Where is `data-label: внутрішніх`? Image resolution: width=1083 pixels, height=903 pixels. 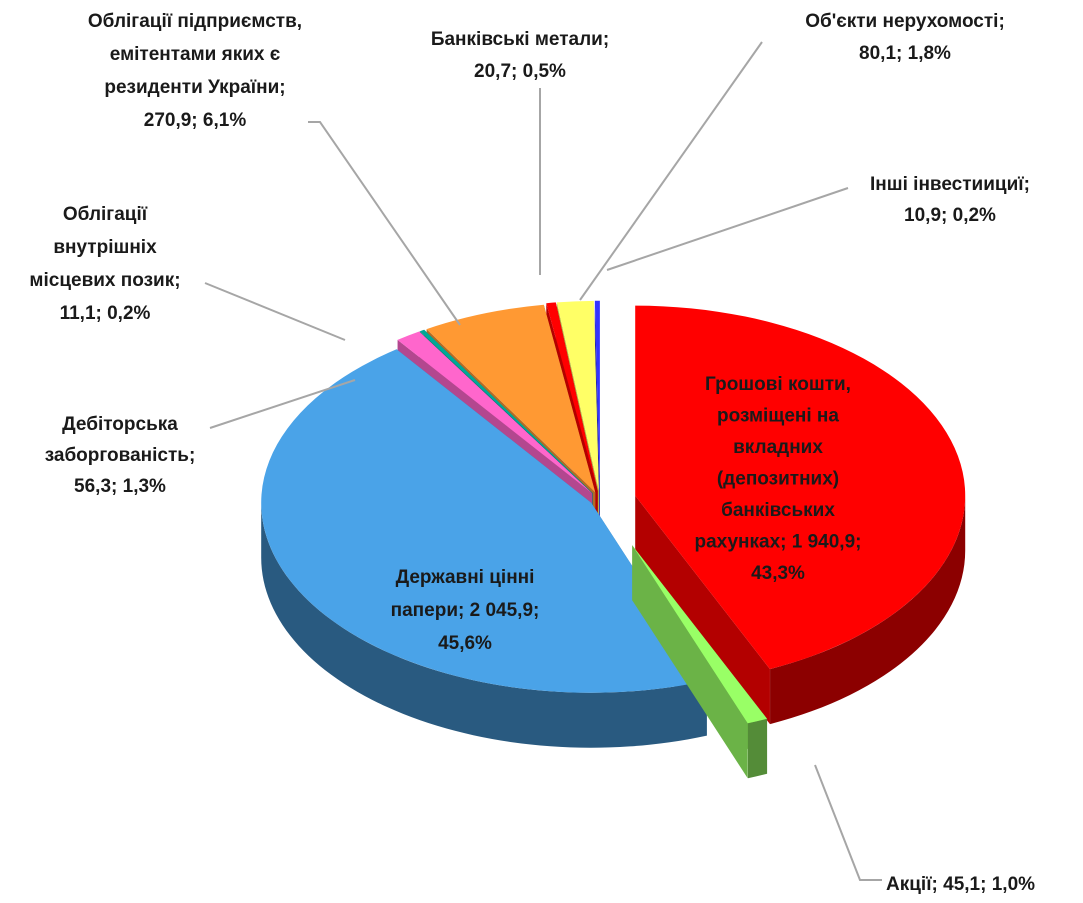
data-label: внутрішніх is located at coordinates (105, 247).